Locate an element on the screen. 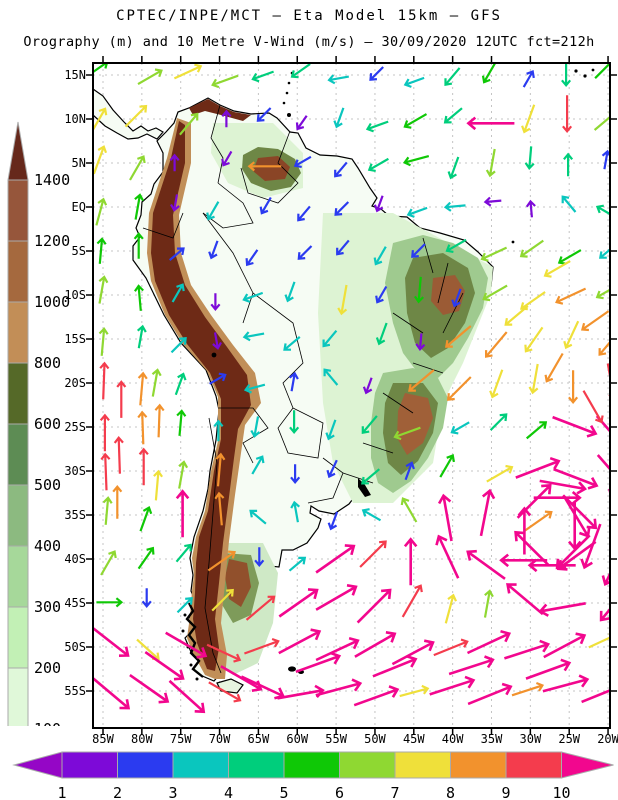 The image size is (618, 800). wind-speed-label: 2 is located at coordinates (117, 792).